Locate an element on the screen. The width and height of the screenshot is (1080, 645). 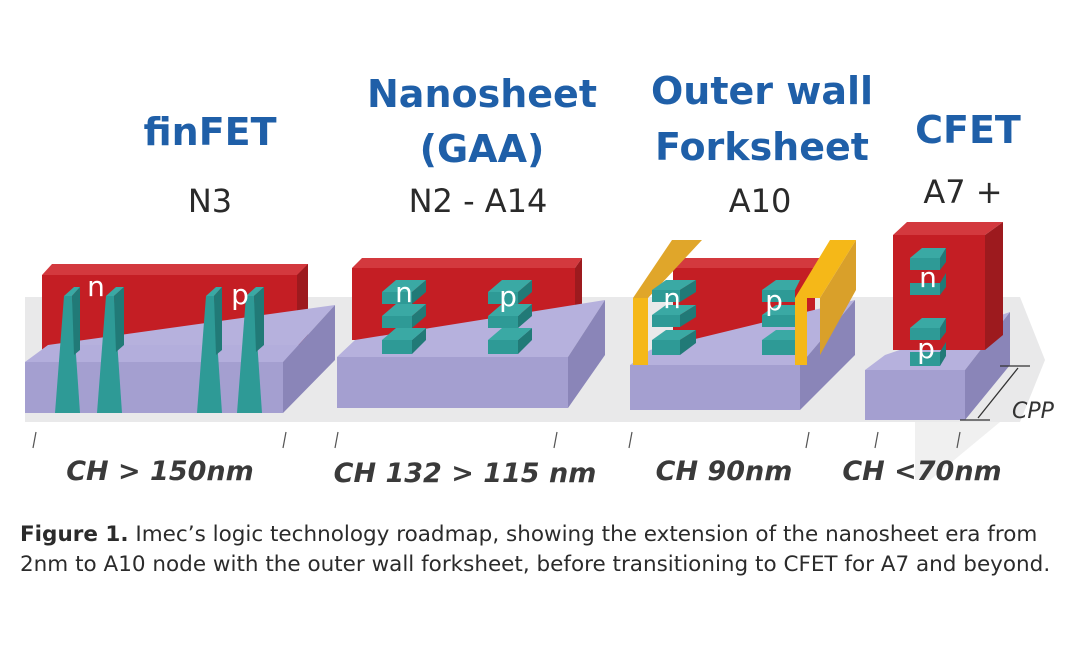
caption-label: Figure 1. is located at coordinates (74, 534).